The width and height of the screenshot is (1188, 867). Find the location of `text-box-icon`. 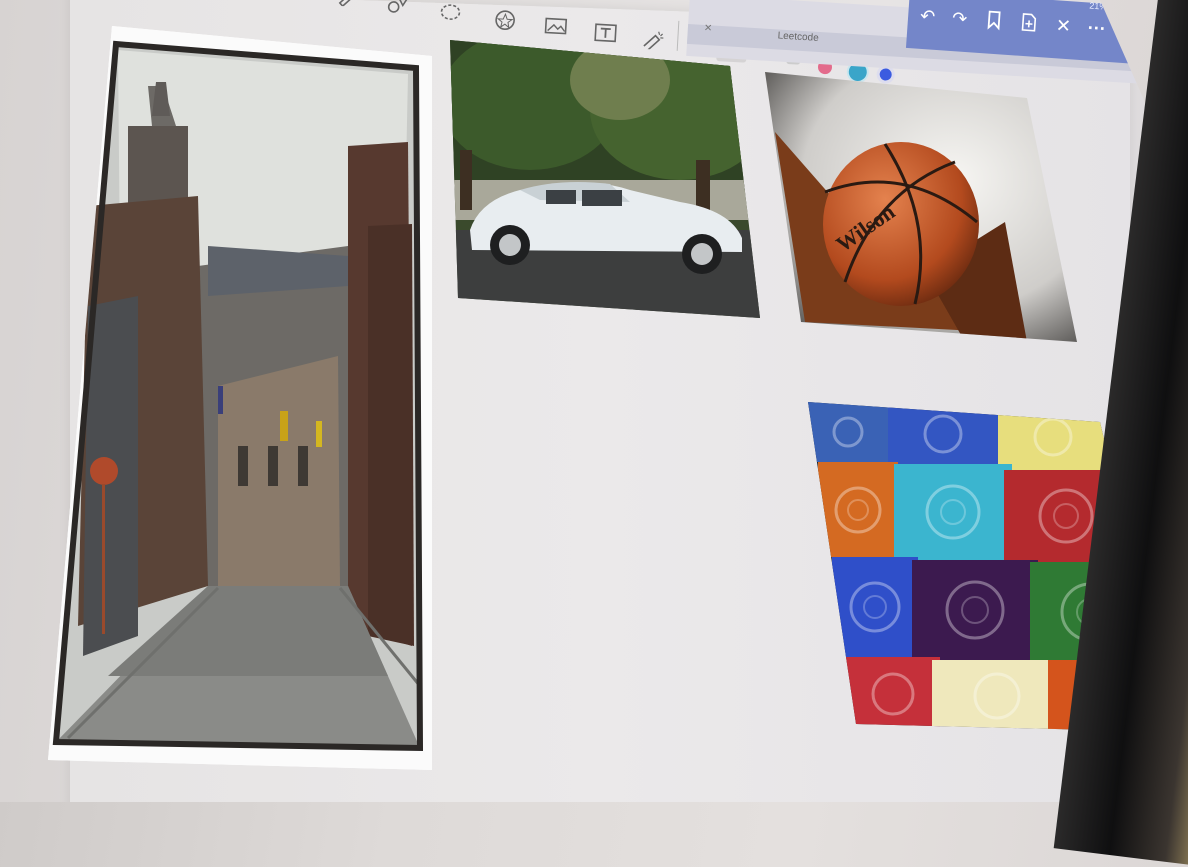

text-box-icon is located at coordinates (605, 32).